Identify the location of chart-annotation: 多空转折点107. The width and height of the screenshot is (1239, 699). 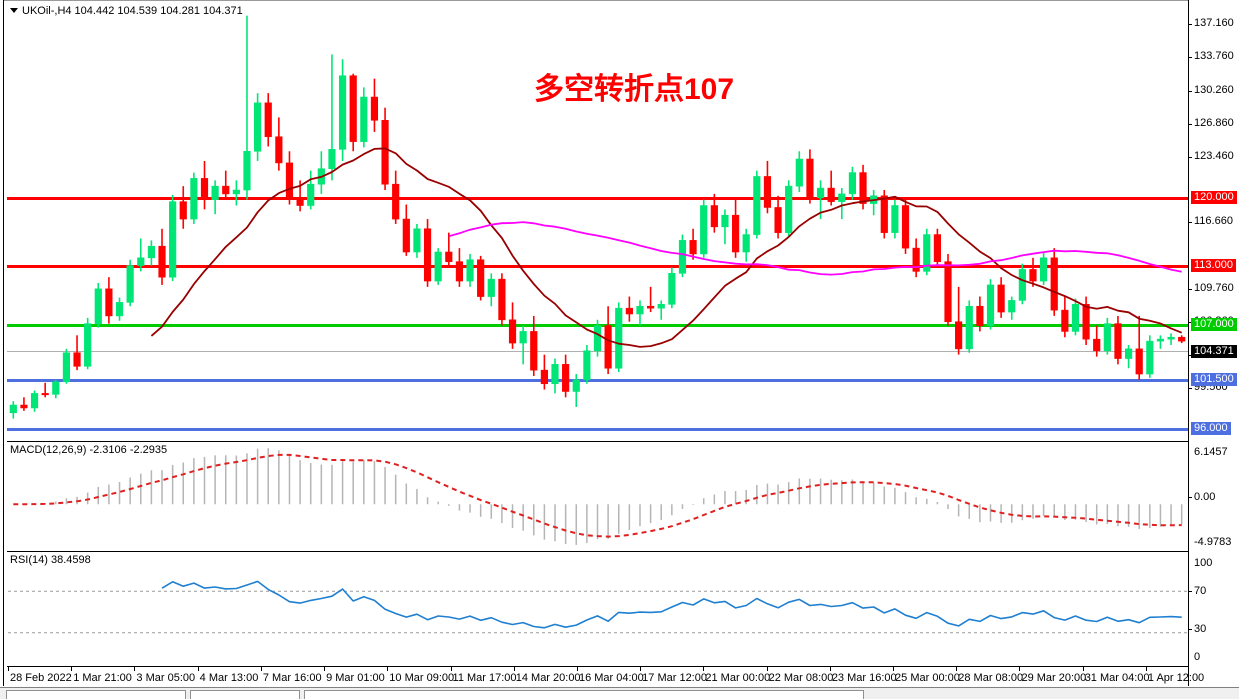
(634, 89).